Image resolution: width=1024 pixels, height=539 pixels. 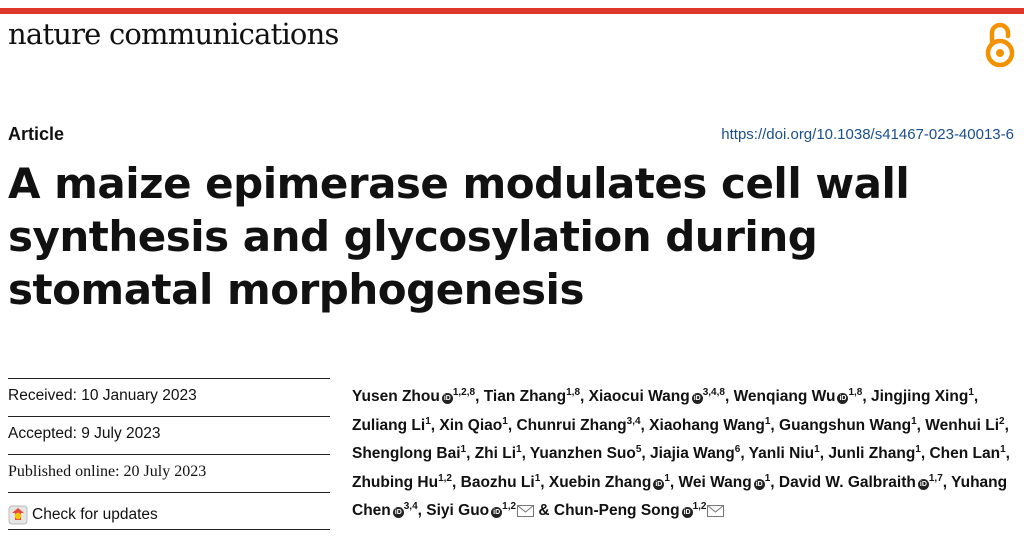 What do you see at coordinates (784, 397) in the screenshot?
I see `author-name: Wenqiang Wu` at bounding box center [784, 397].